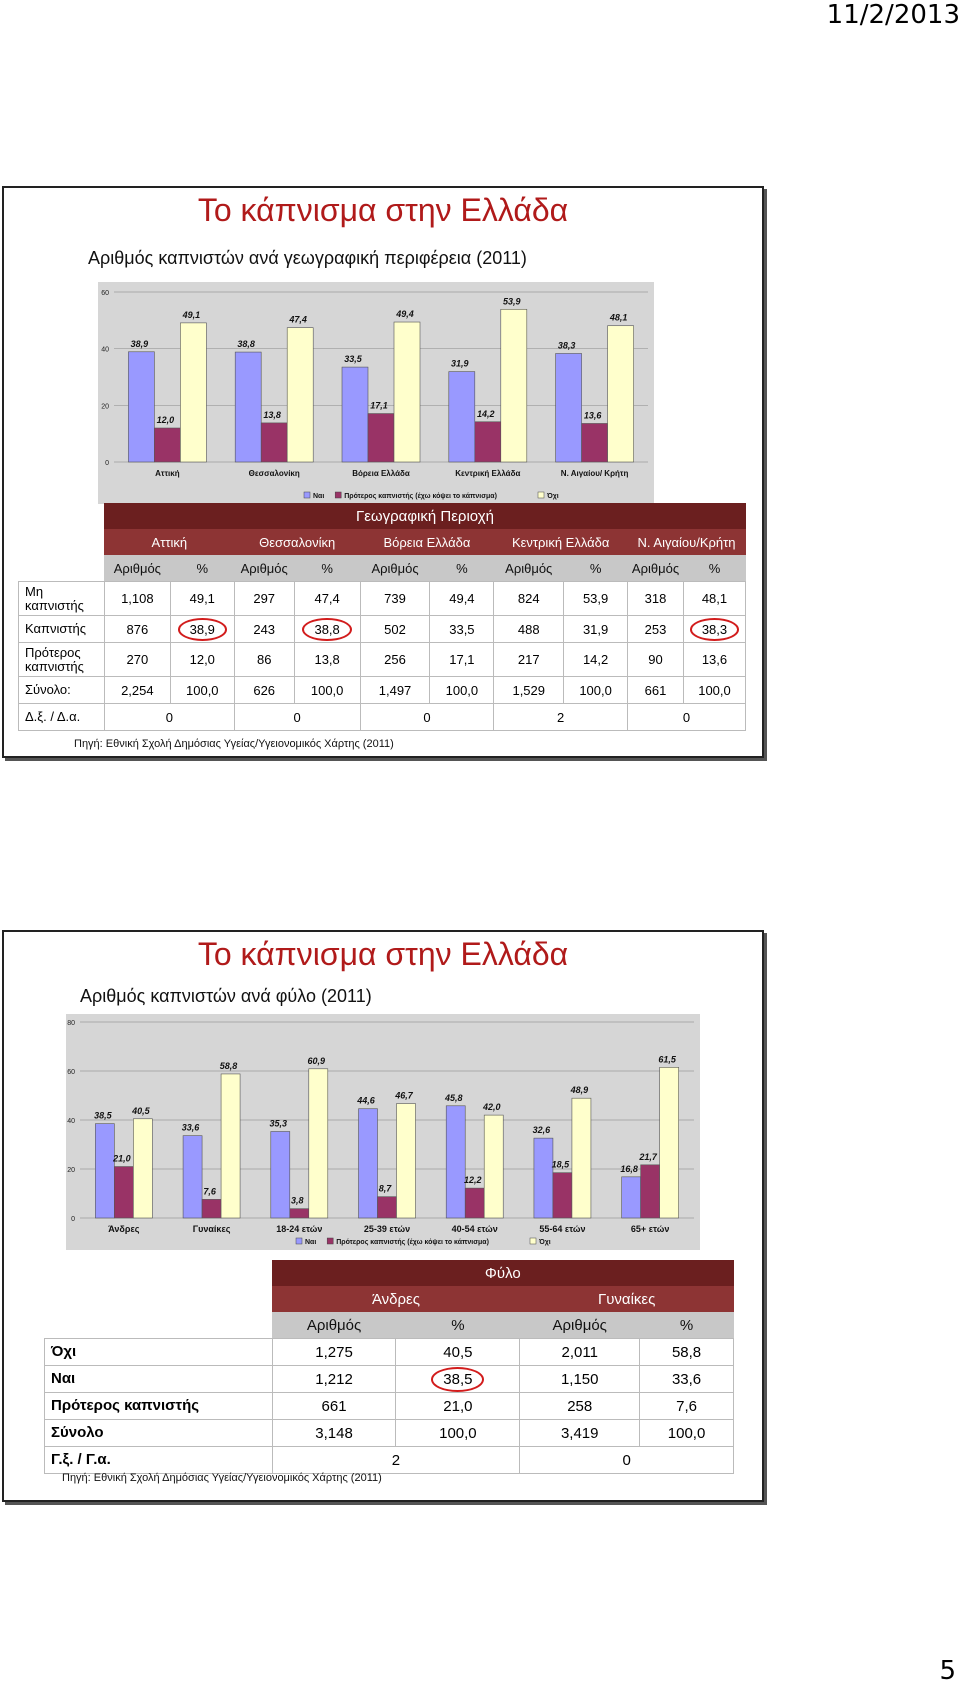 This screenshot has height=1686, width=960. What do you see at coordinates (404, 1096) in the screenshot?
I see `data-label: 46,7` at bounding box center [404, 1096].